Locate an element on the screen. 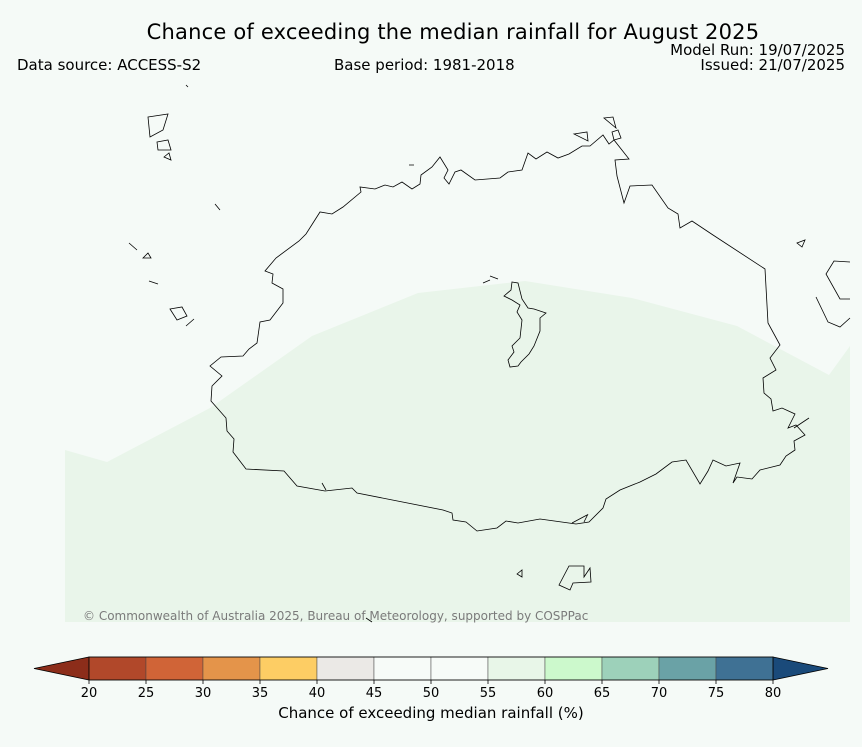  model-run-label: Model Run: 19/07/2025 is located at coordinates (757, 50).